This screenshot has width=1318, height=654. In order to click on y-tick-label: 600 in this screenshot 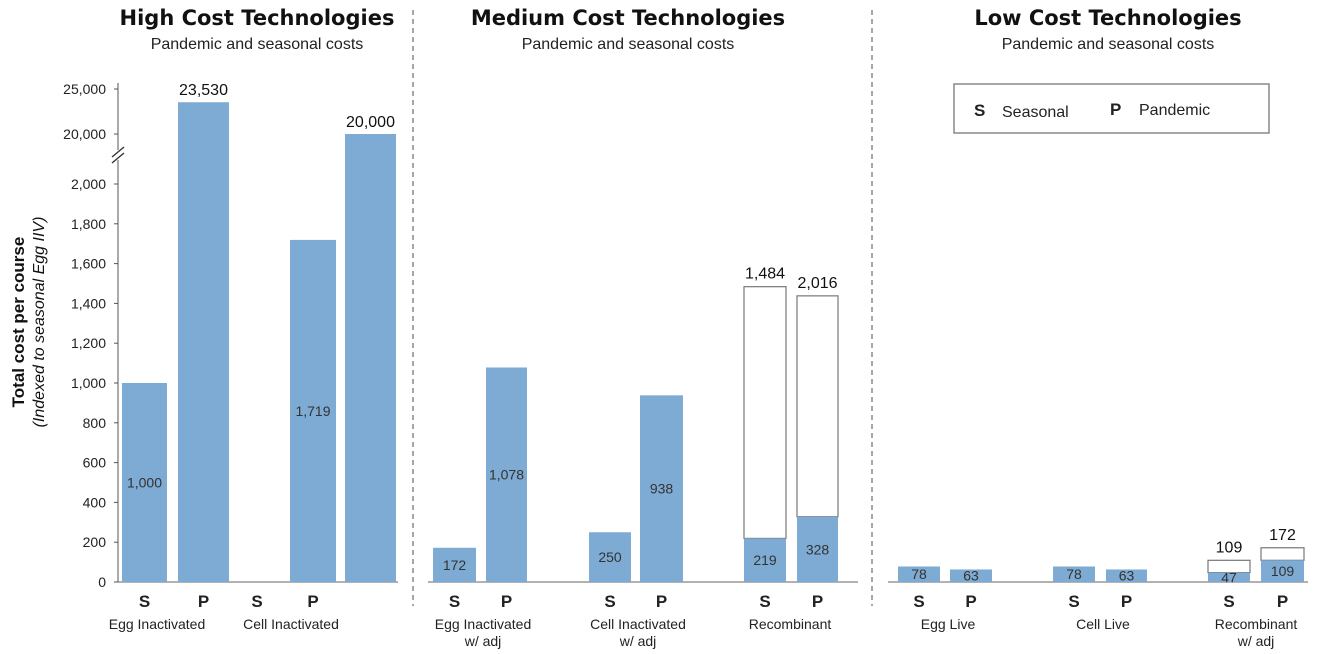, I will do `click(95, 463)`.